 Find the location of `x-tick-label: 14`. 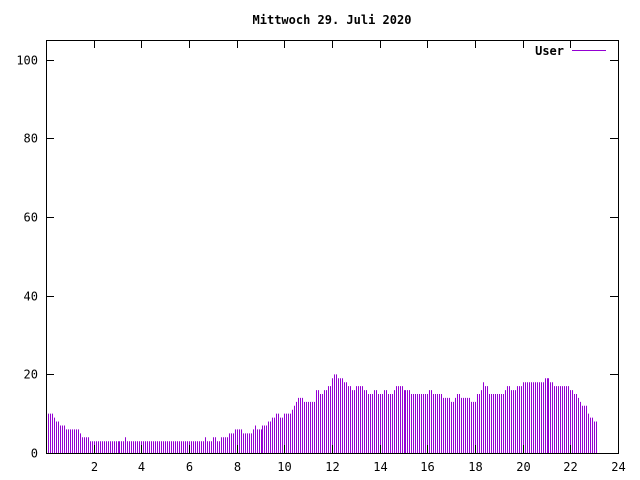

x-tick-label: 14 is located at coordinates (380, 467).